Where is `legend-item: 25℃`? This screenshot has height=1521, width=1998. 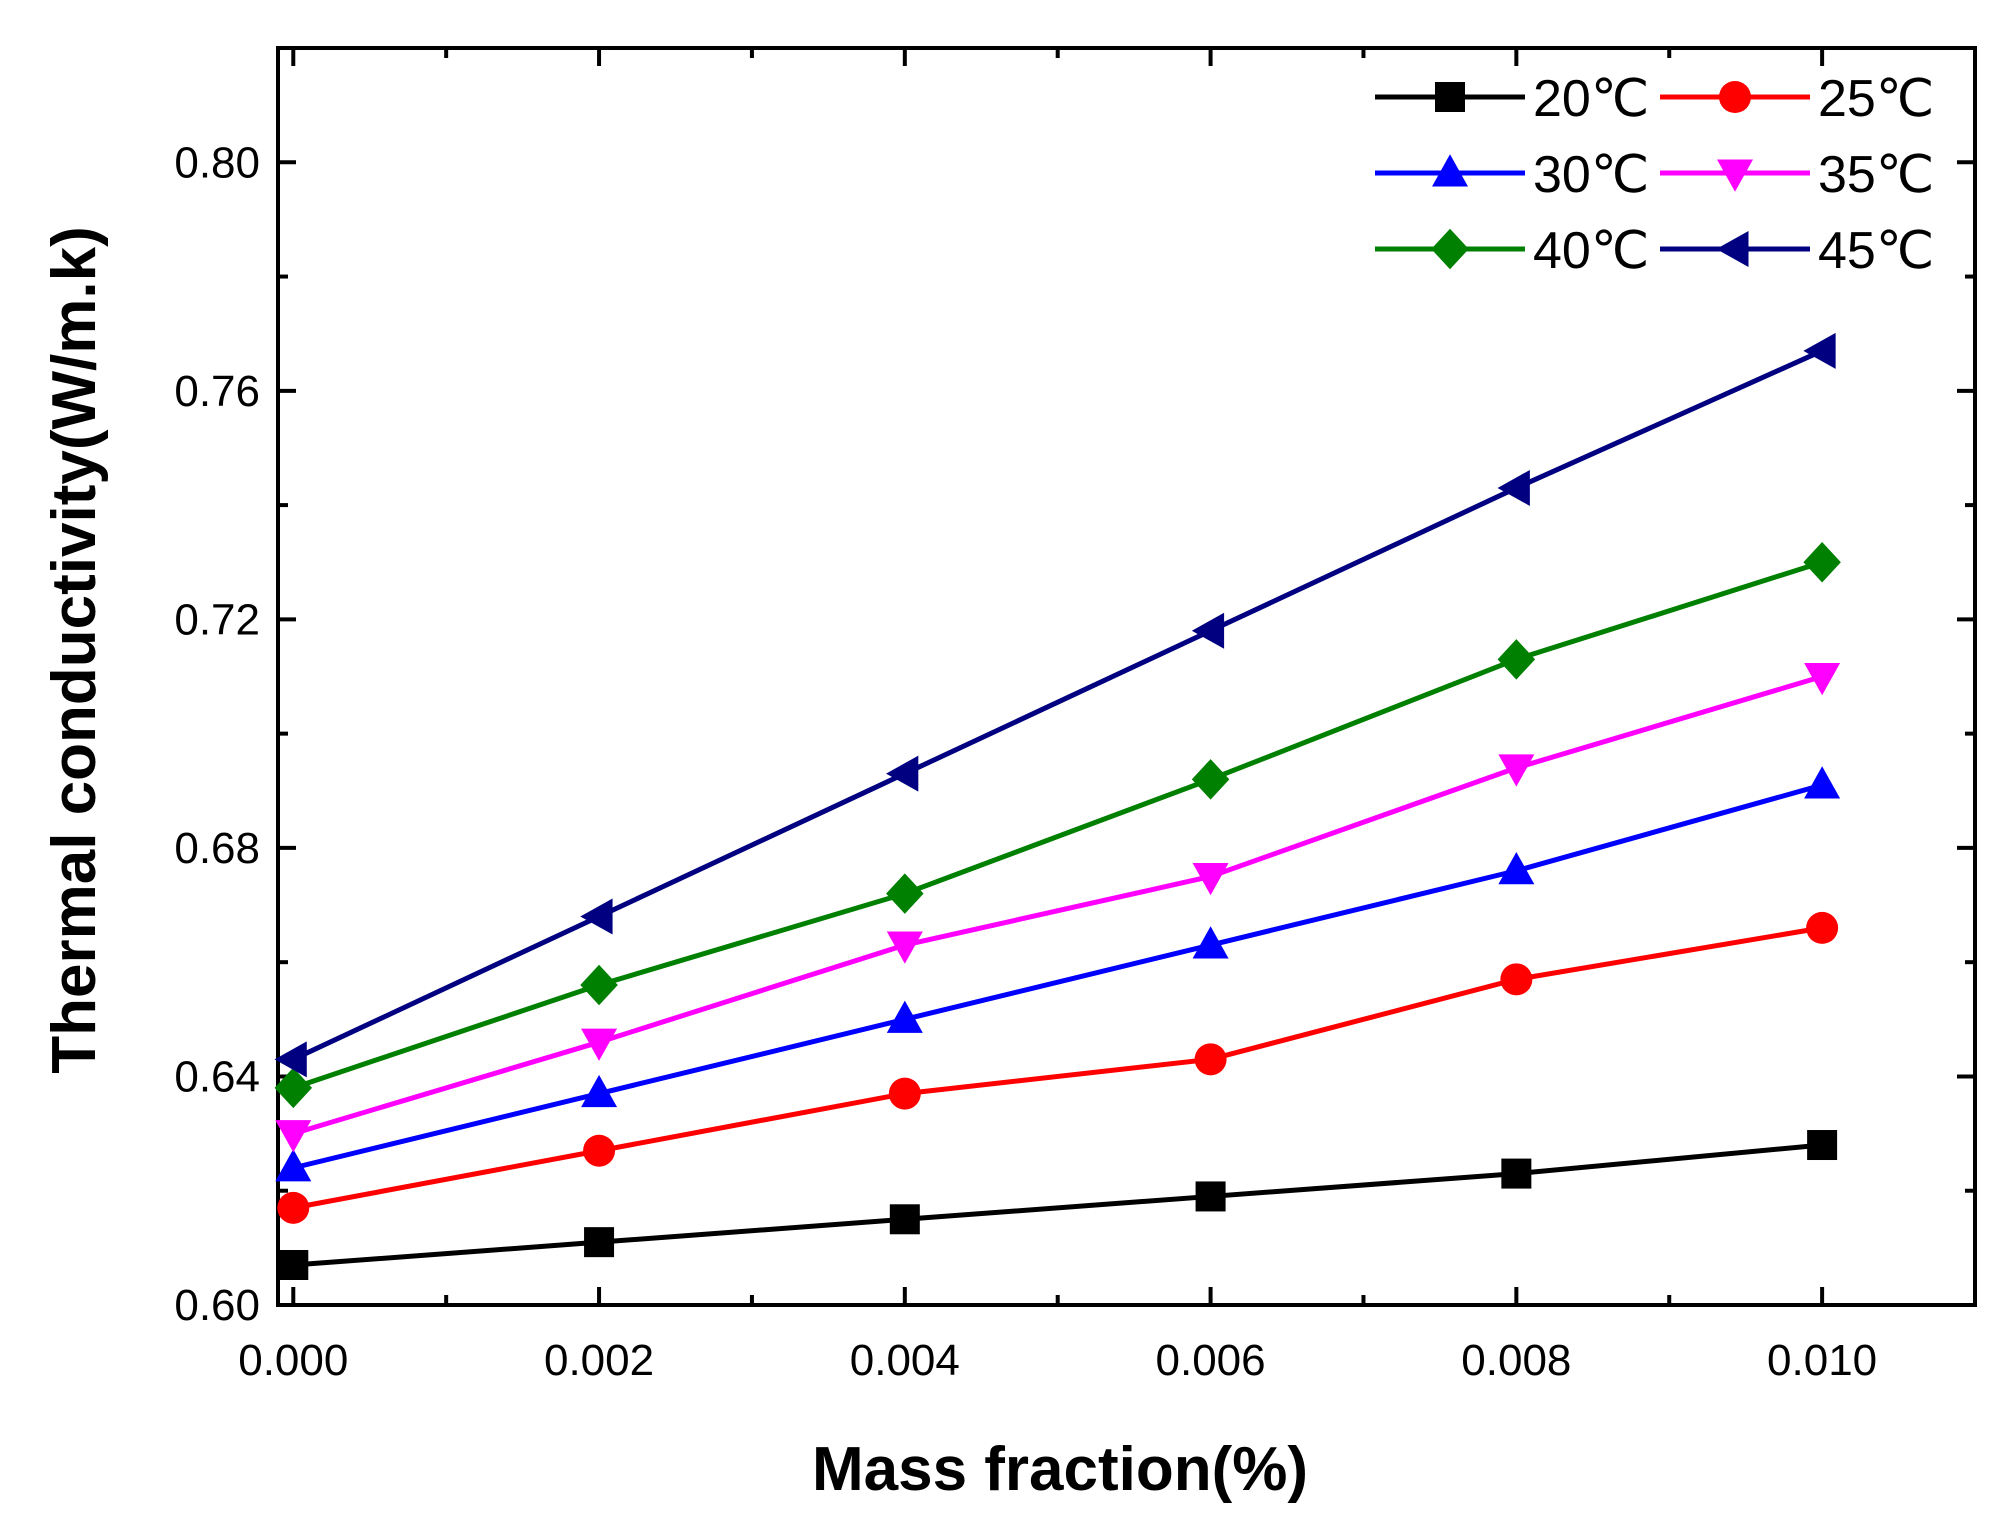
legend-item: 25℃ is located at coordinates (1797, 99).